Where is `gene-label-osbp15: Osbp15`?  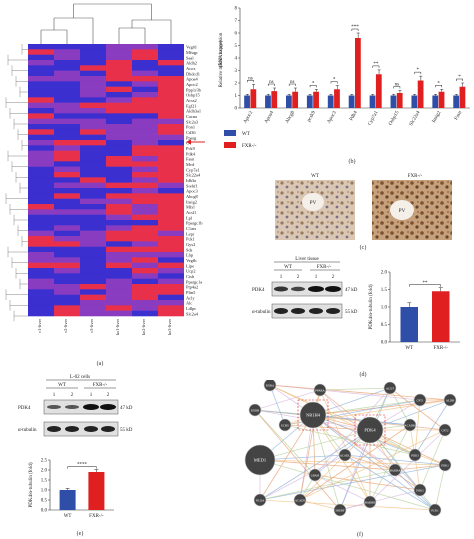
gene-label-osbp15: Osbp15 is located at coordinates (193, 95).